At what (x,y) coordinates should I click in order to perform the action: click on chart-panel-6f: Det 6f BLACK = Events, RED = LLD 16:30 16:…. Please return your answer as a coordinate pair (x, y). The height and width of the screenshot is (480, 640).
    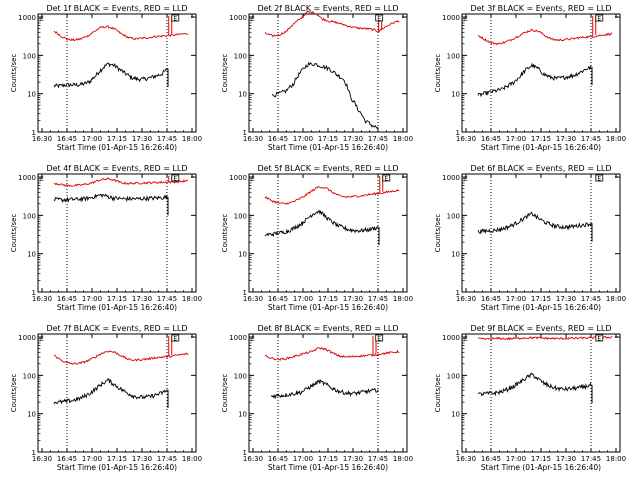
    Looking at the image, I should click on (530, 238).